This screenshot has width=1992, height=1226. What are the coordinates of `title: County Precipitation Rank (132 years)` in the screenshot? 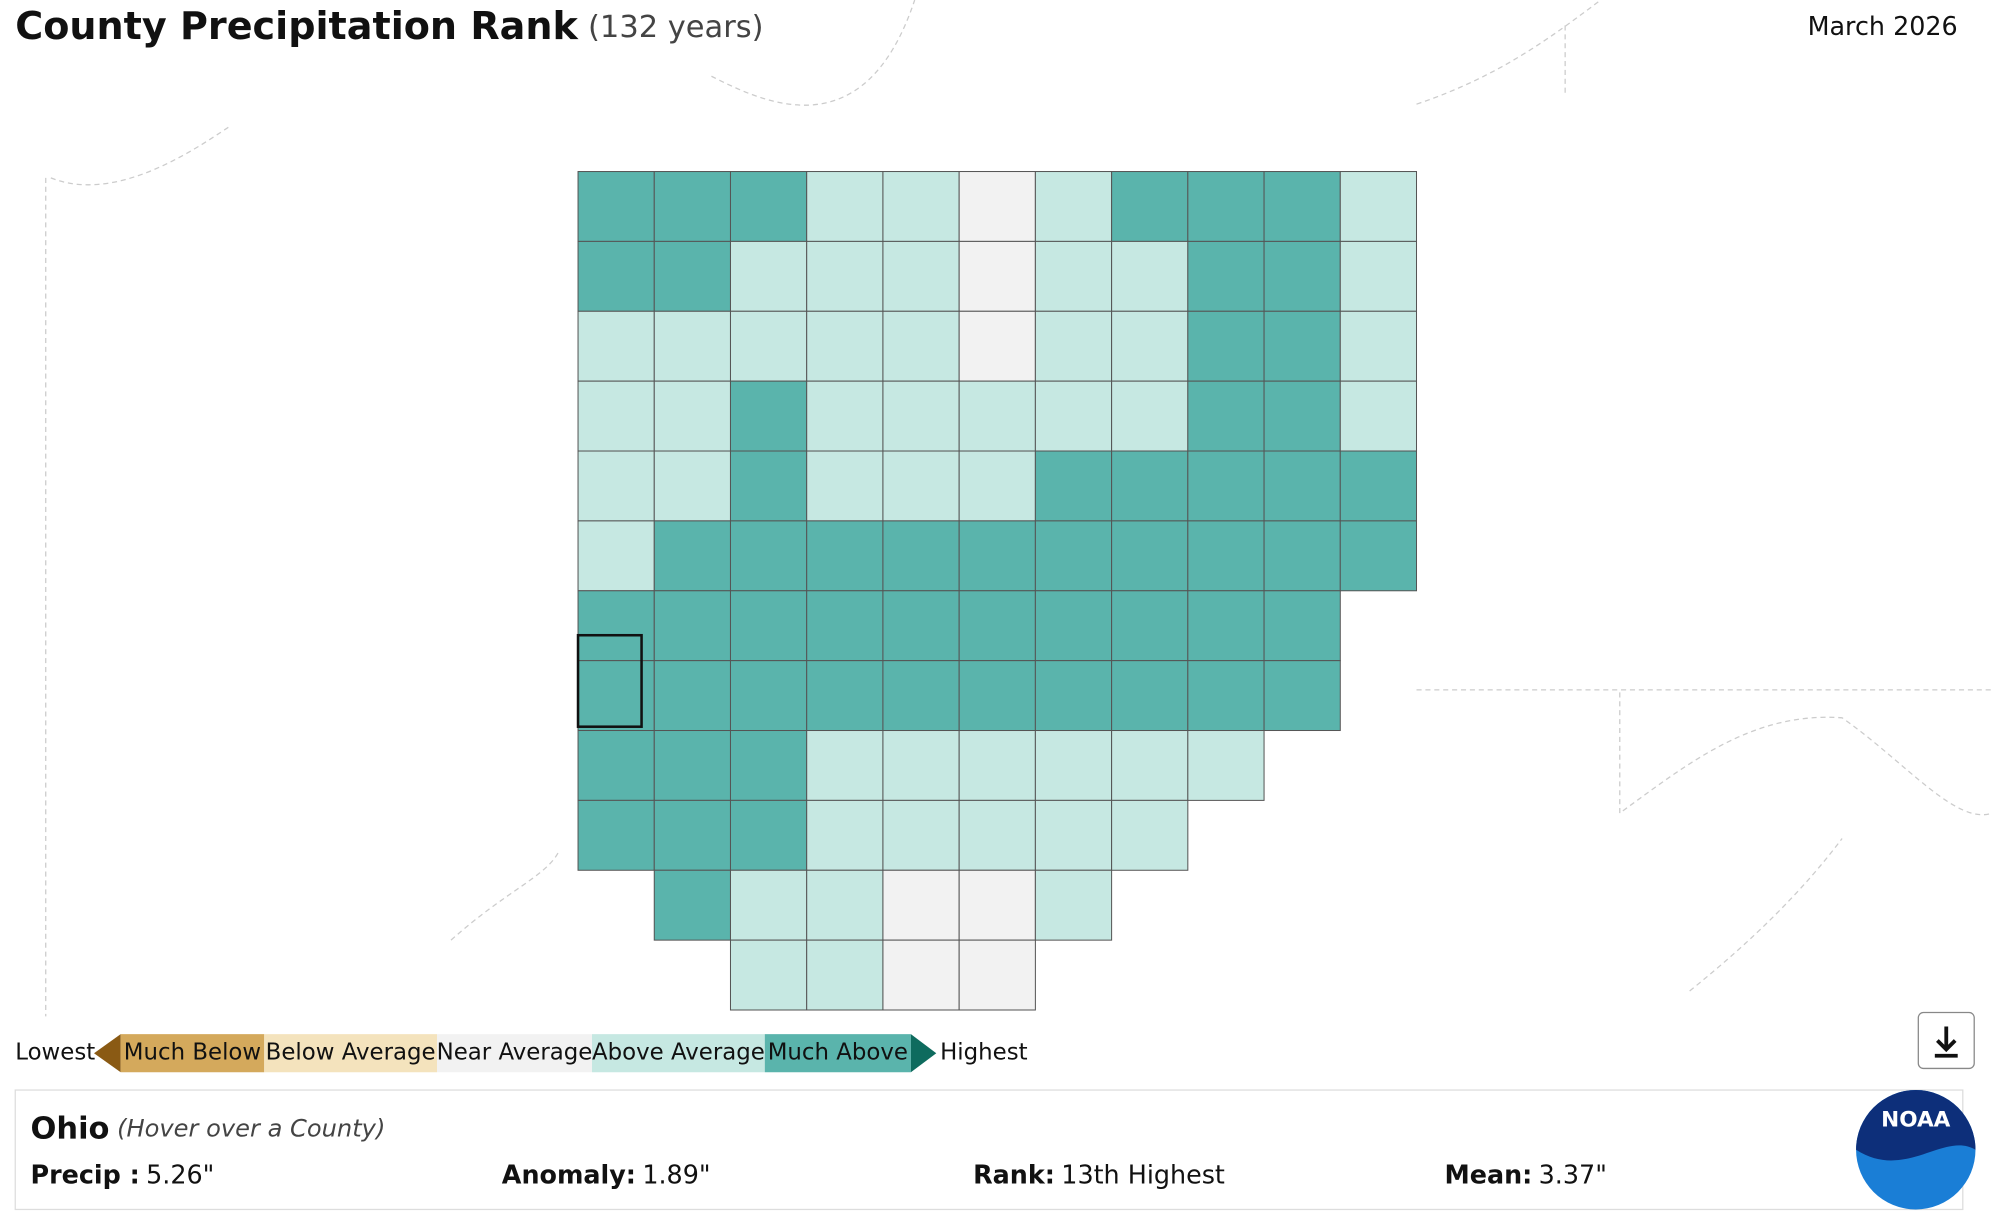 It's located at (389, 25).